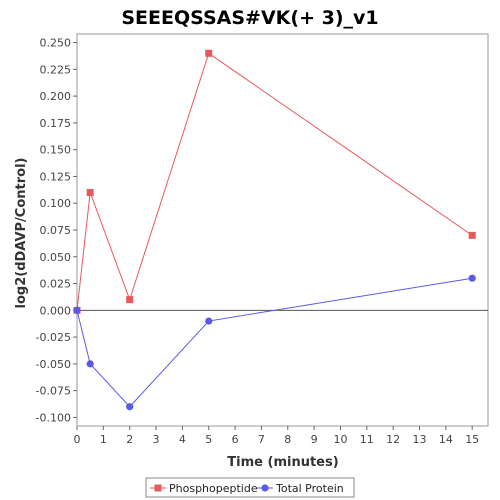 This screenshot has width=500, height=500. What do you see at coordinates (367, 439) in the screenshot?
I see `x-tick-label: 11` at bounding box center [367, 439].